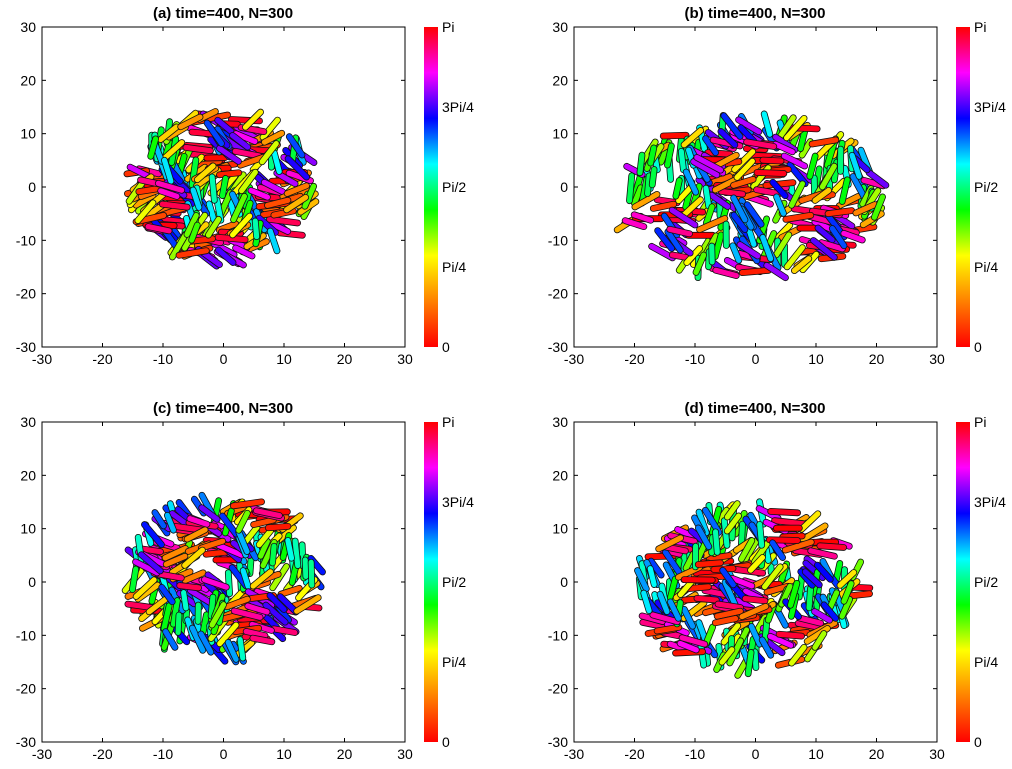 The width and height of the screenshot is (1012, 769). Describe the element at coordinates (102, 359) in the screenshot. I see `x-tick-label: -20` at that location.